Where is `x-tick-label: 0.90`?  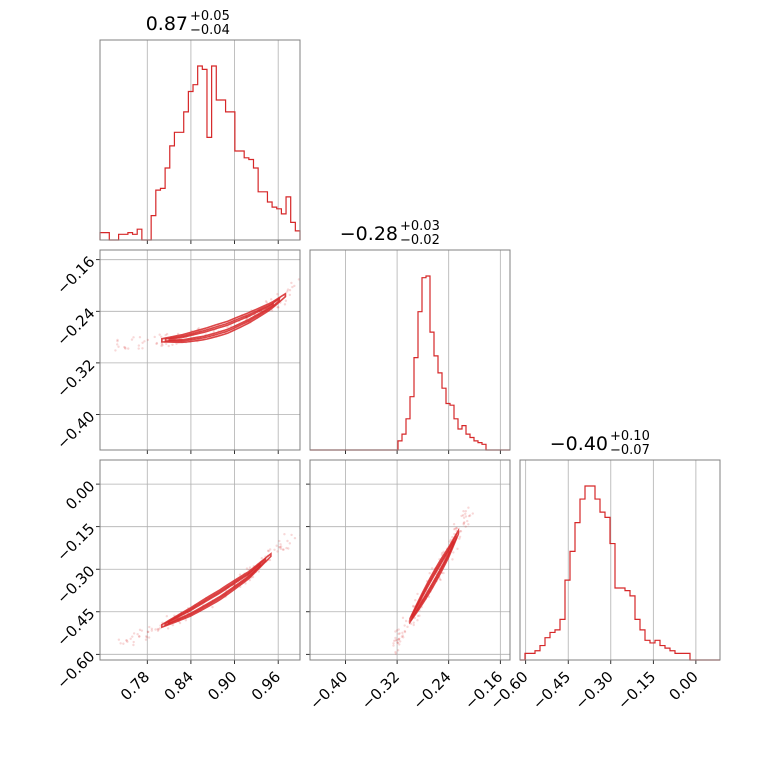 x-tick-label: 0.90 is located at coordinates (222, 686).